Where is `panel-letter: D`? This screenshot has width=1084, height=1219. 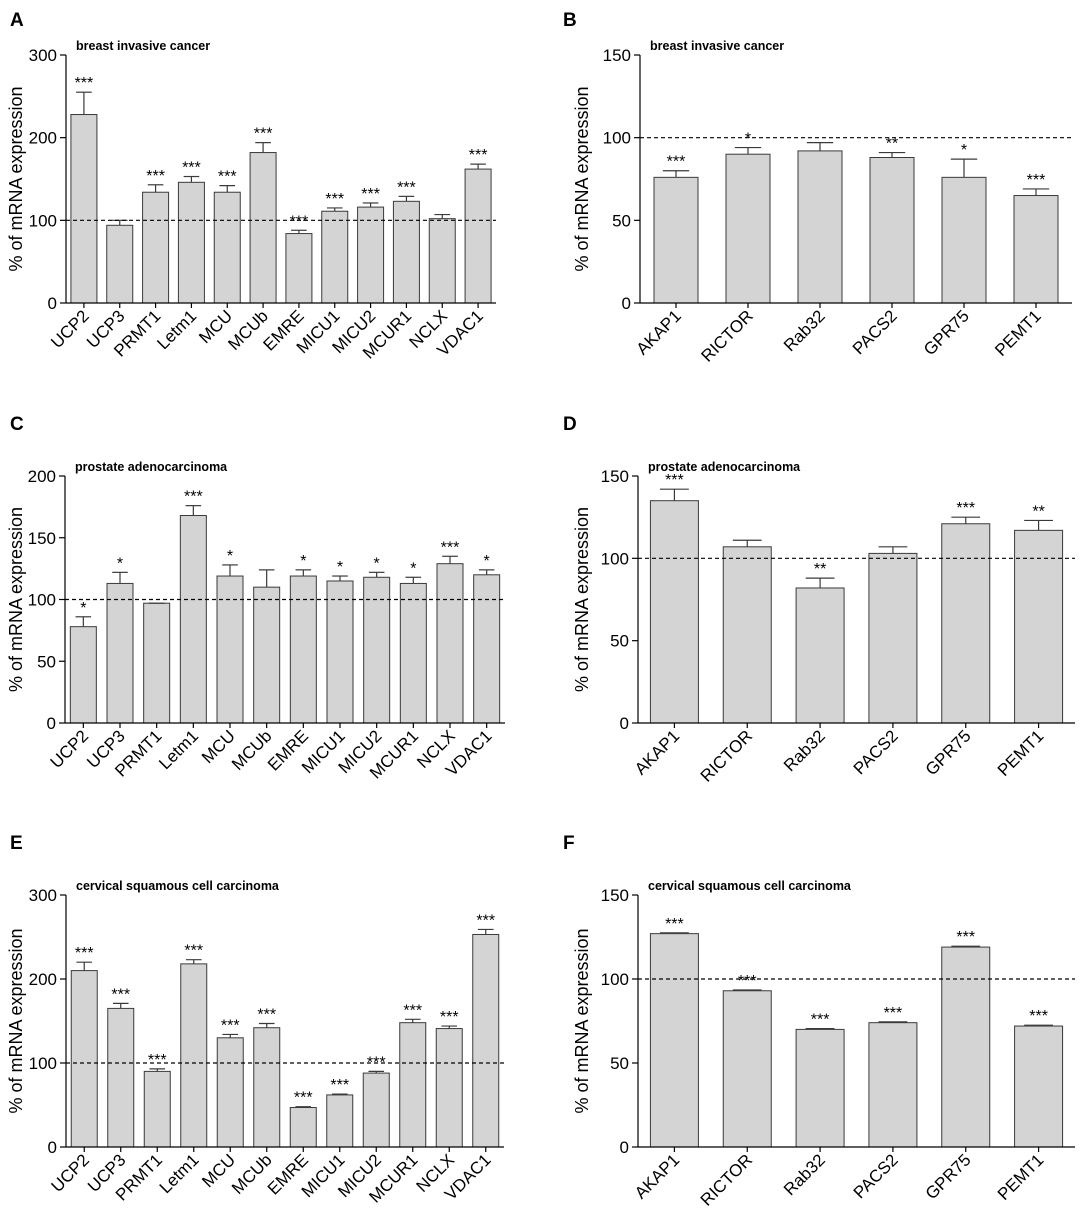 panel-letter: D is located at coordinates (570, 424).